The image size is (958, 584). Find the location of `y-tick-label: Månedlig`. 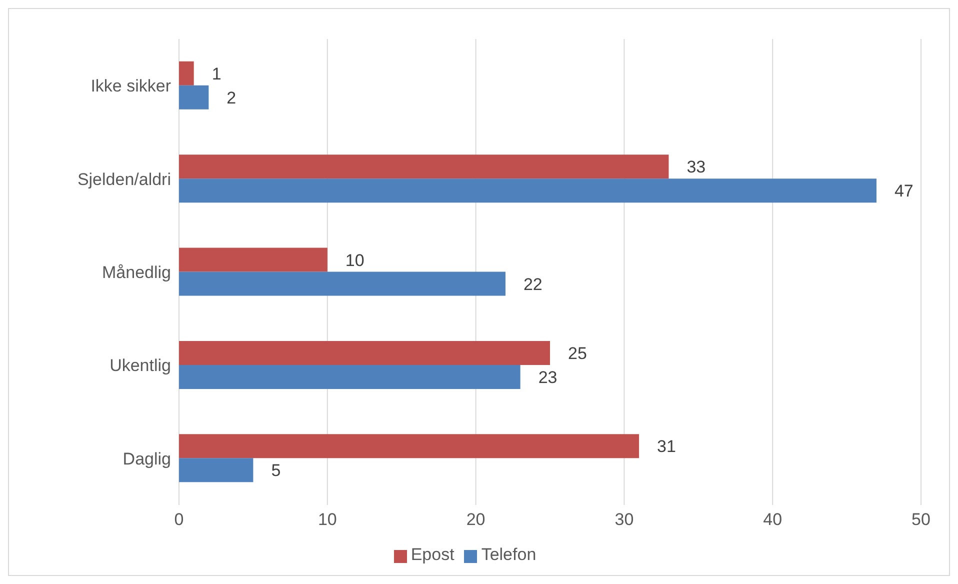

y-tick-label: Månedlig is located at coordinates (136, 272).